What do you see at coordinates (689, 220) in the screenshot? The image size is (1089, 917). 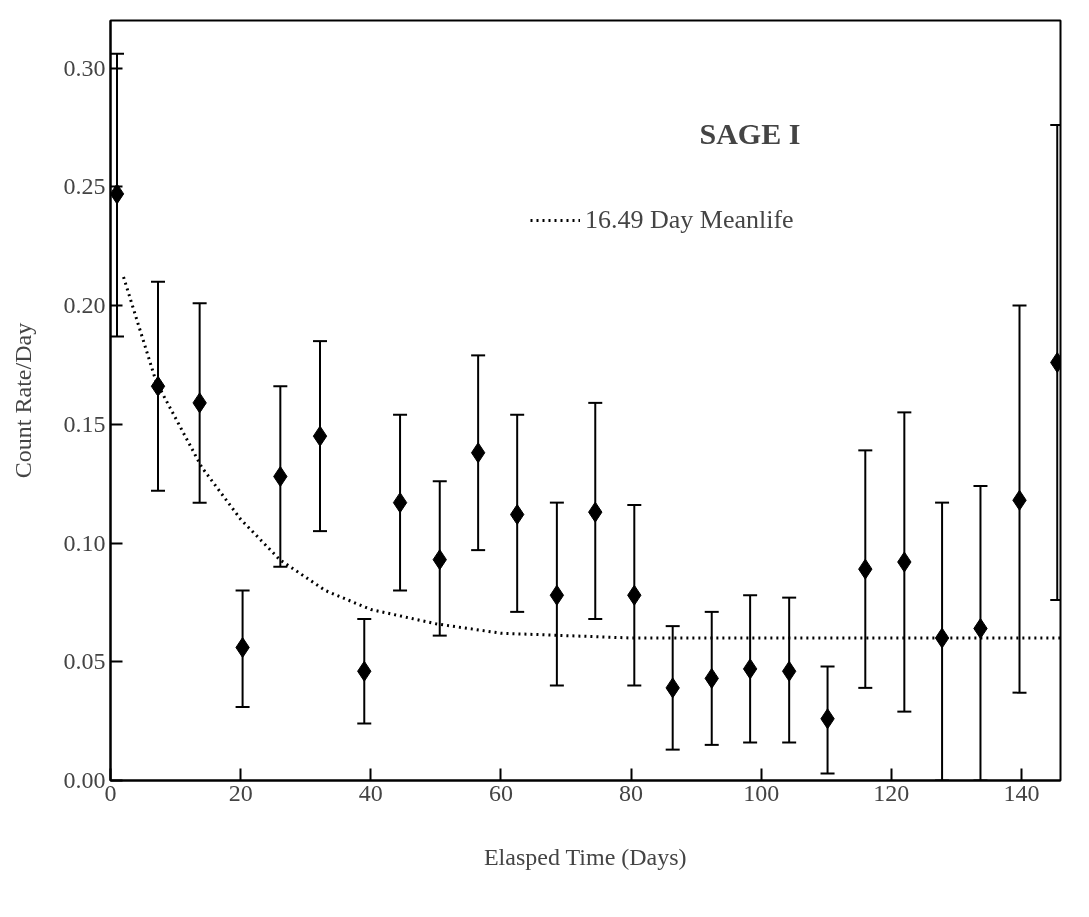 I see `legend-label: 16.49 Day Meanlife` at bounding box center [689, 220].